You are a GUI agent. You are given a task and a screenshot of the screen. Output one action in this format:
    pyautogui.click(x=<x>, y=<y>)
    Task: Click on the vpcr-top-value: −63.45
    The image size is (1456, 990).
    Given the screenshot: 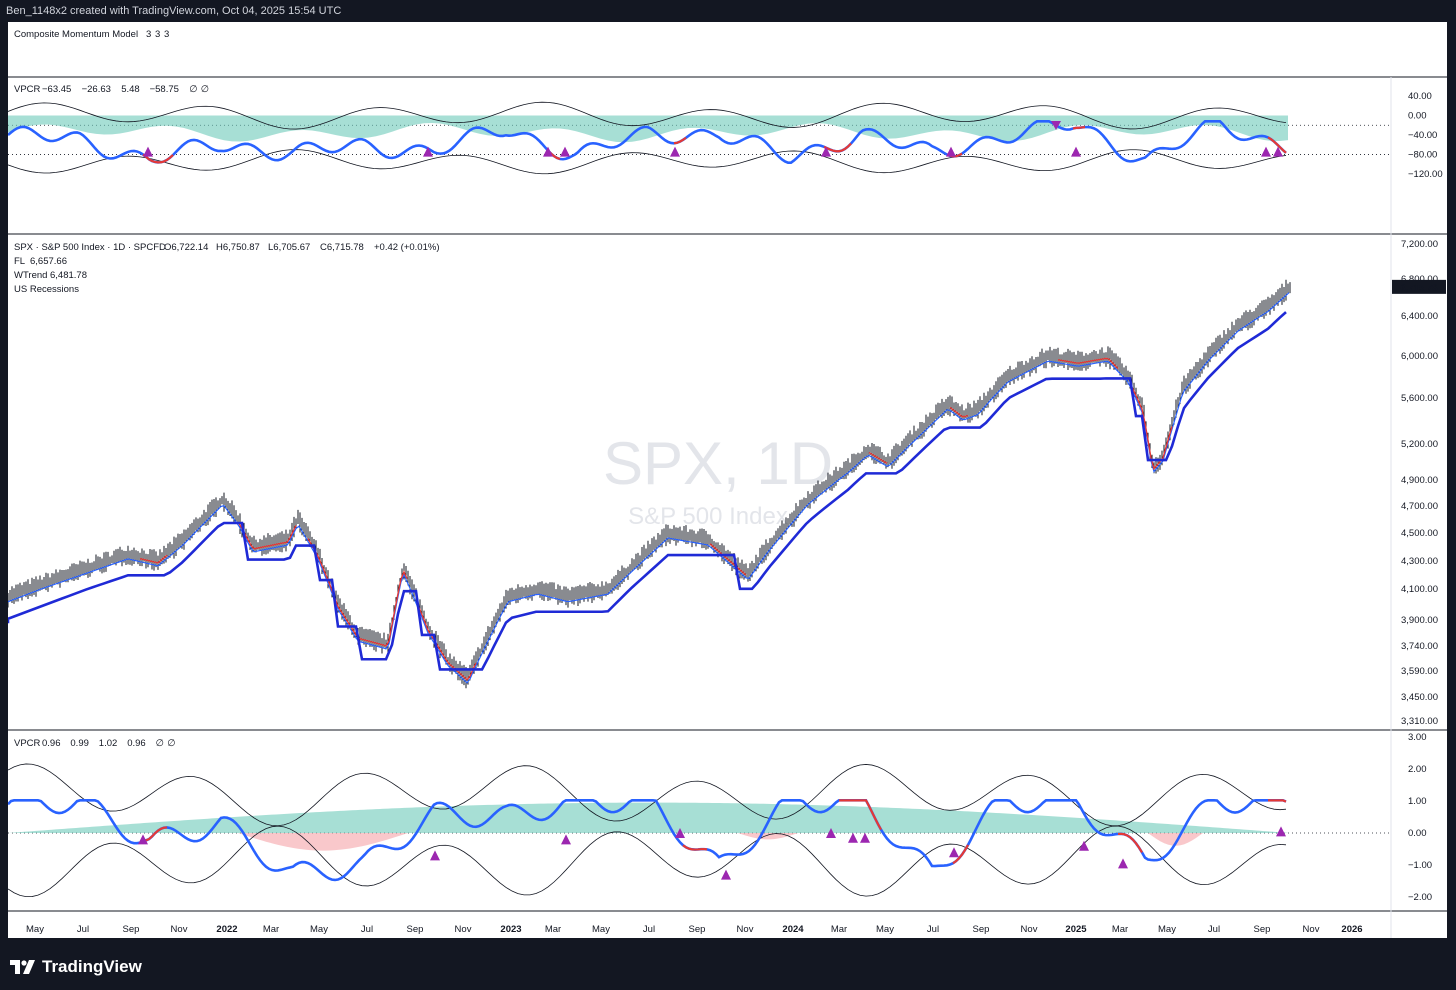 What is the action you would take?
    pyautogui.click(x=56, y=89)
    